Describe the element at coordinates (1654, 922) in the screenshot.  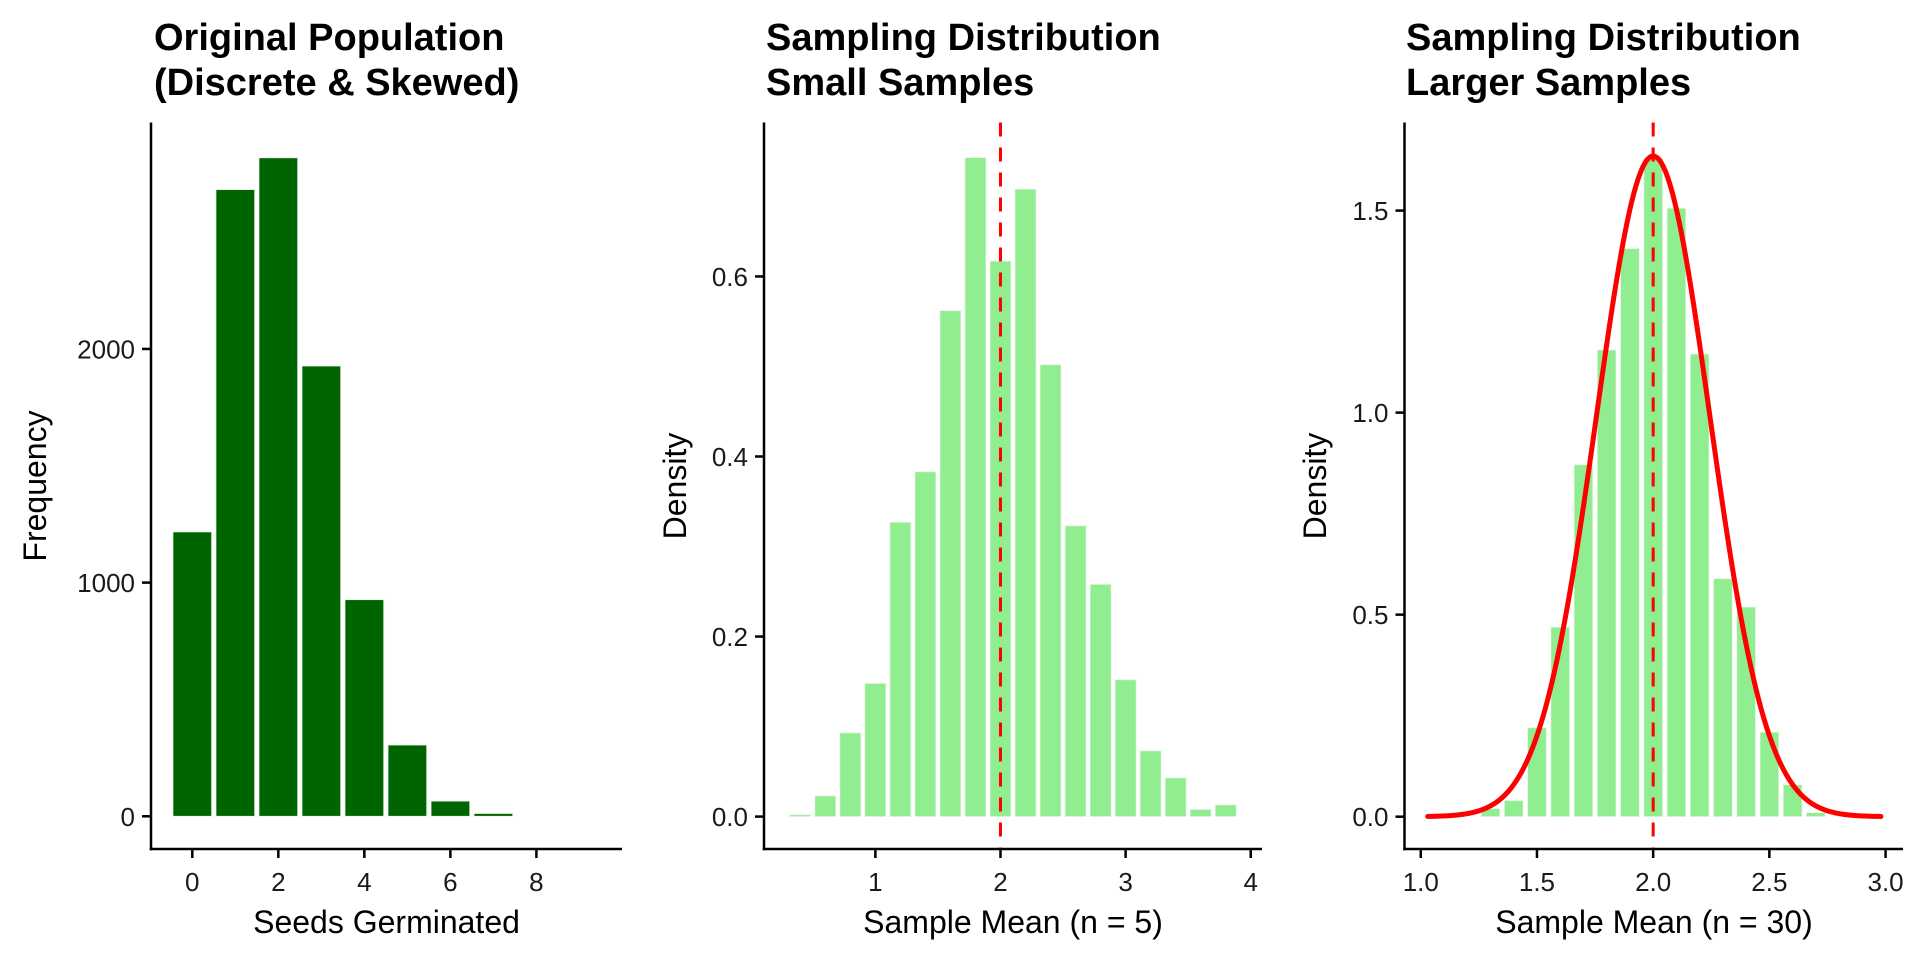
I see `x-axis-title: Sample Mean (n = 30)` at that location.